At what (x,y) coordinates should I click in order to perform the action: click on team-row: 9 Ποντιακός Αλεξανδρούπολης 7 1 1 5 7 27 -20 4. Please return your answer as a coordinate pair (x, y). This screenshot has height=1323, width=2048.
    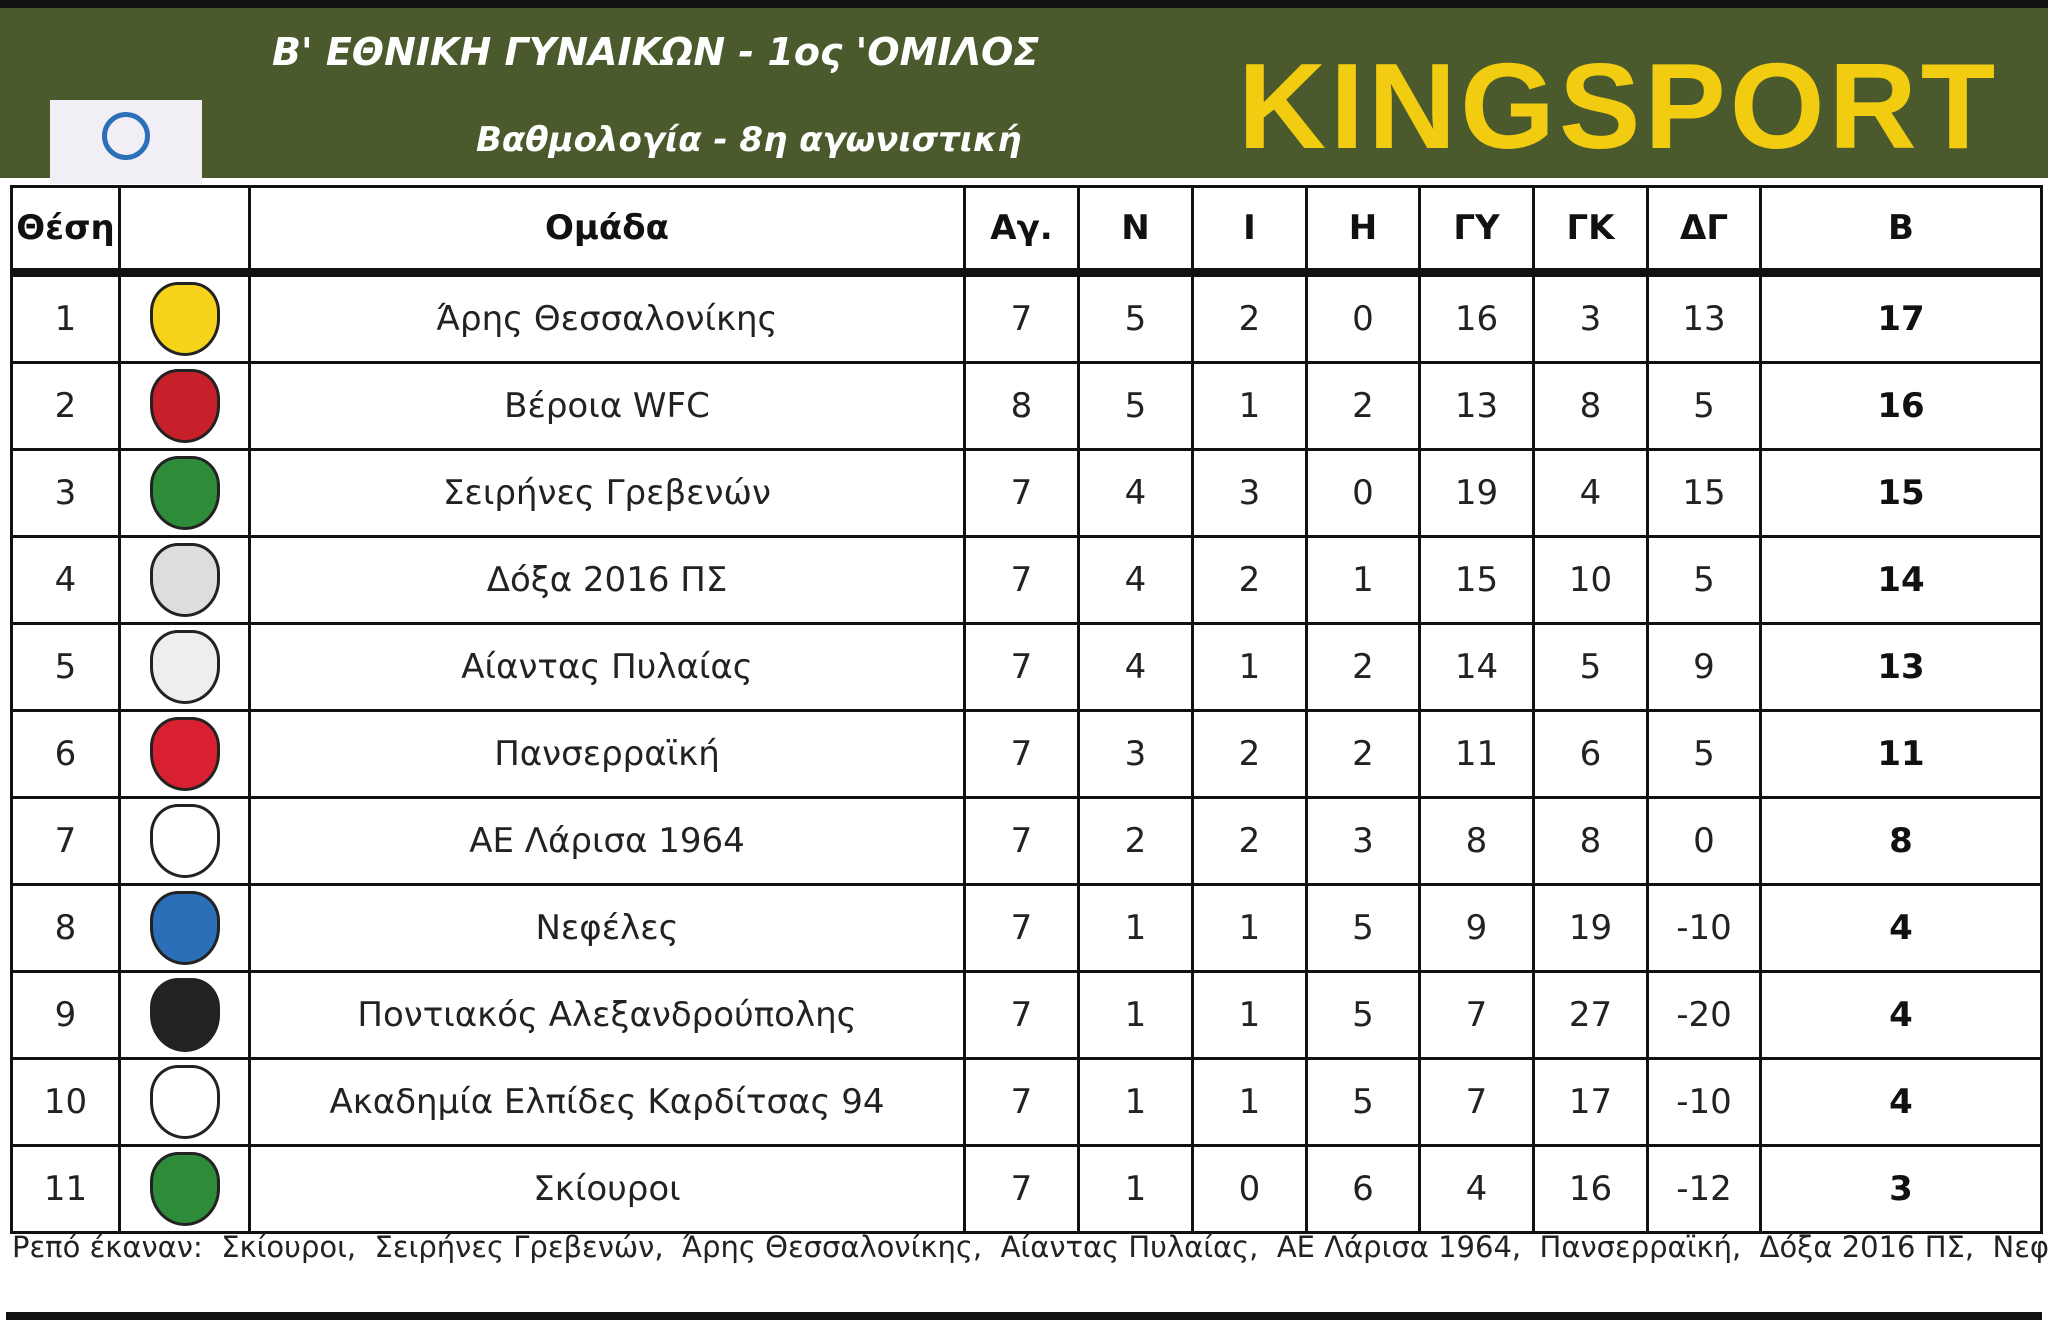
    Looking at the image, I should click on (1026, 1015).